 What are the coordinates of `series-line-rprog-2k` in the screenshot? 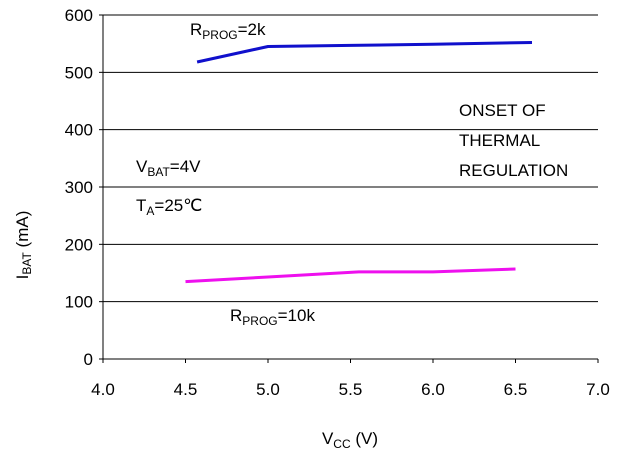 It's located at (364, 52).